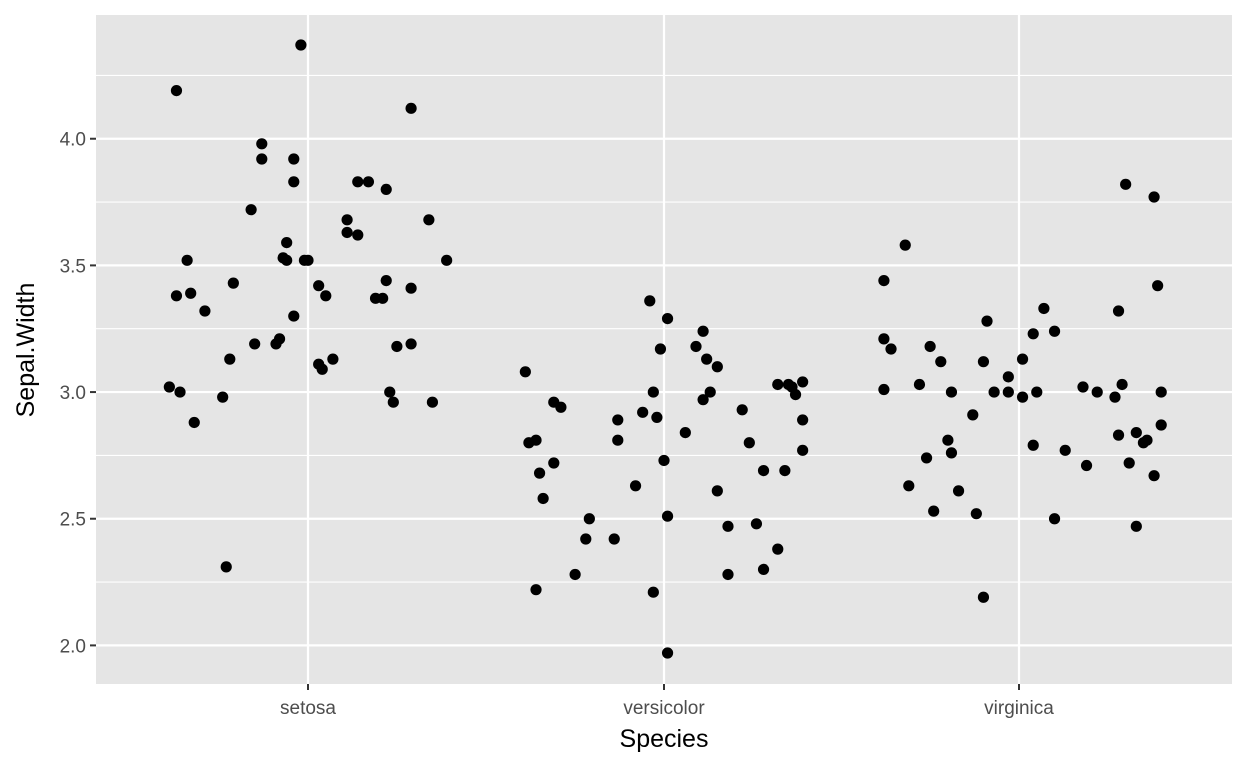 The image size is (1248, 768). I want to click on x-tick-label: setosa, so click(308, 708).